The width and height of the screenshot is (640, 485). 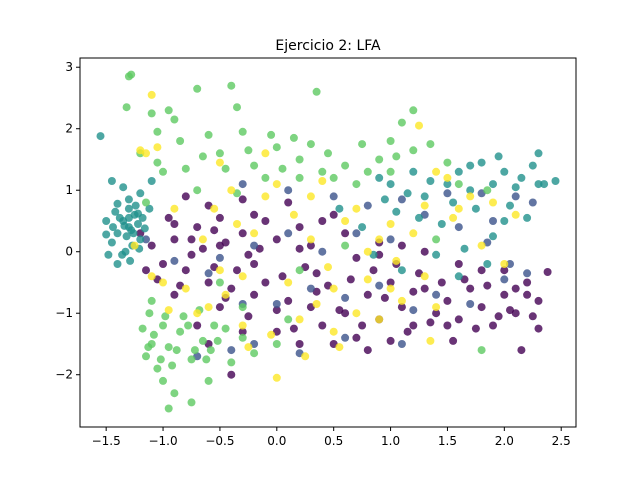 I want to click on x-axis: −1.5 −1.0 −0.5 0.0 0.5 1.0 1.5 2.0 2.5, so click(x=331, y=437).